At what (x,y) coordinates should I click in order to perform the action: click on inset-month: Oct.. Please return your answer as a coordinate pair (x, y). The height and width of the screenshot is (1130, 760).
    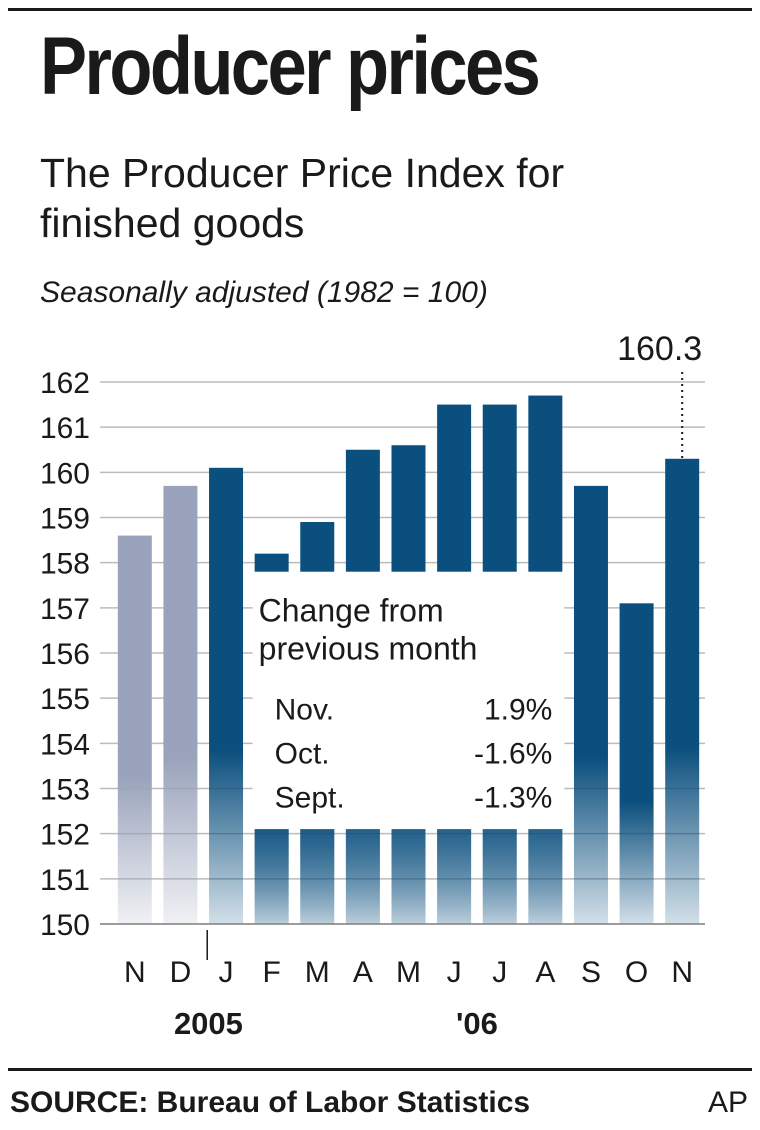
    Looking at the image, I should click on (302, 754).